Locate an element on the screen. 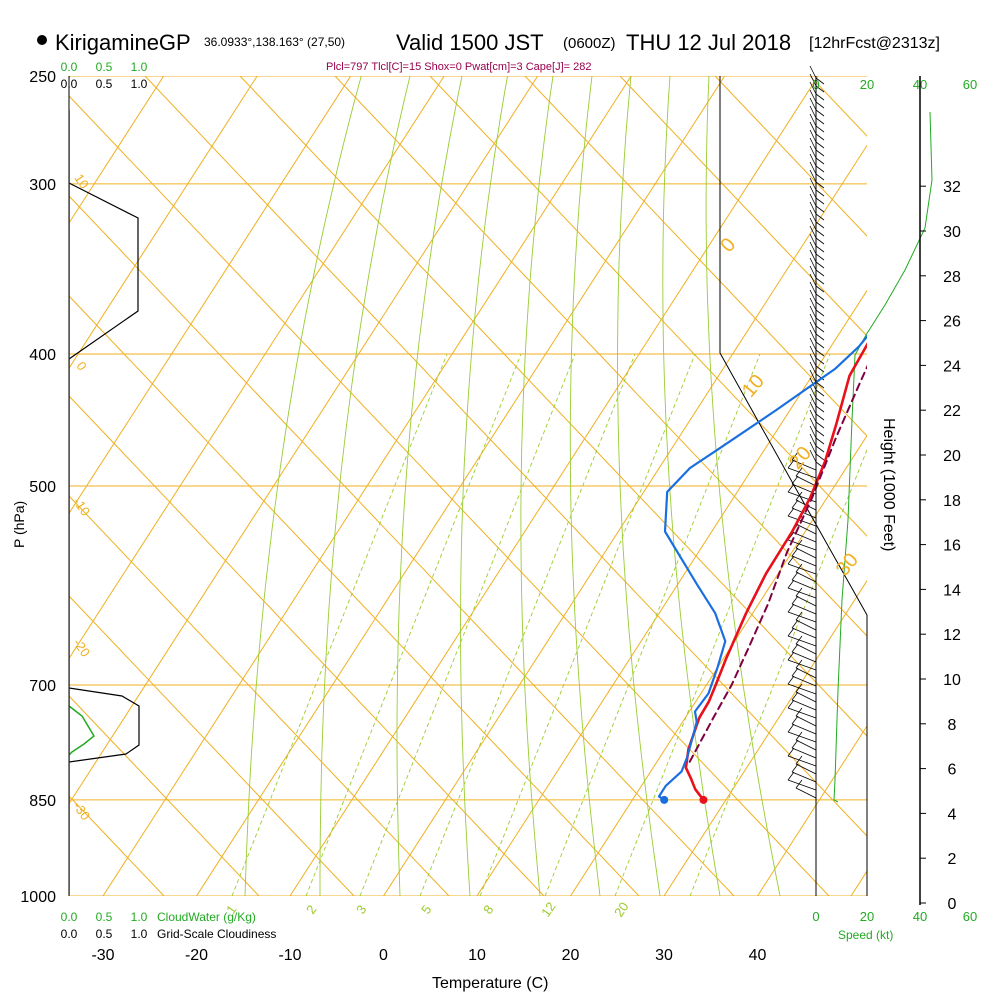 This screenshot has width=1000, height=1000. isotherm-label: 10 is located at coordinates (753, 385).